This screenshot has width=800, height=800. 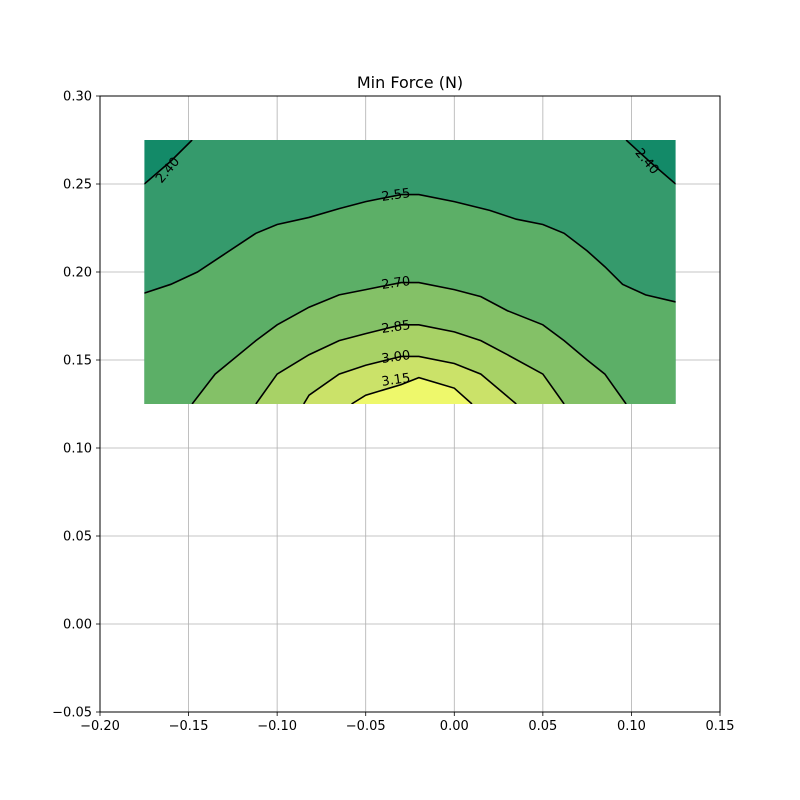 What do you see at coordinates (77, 97) in the screenshot?
I see `y-tick-label: 0.30` at bounding box center [77, 97].